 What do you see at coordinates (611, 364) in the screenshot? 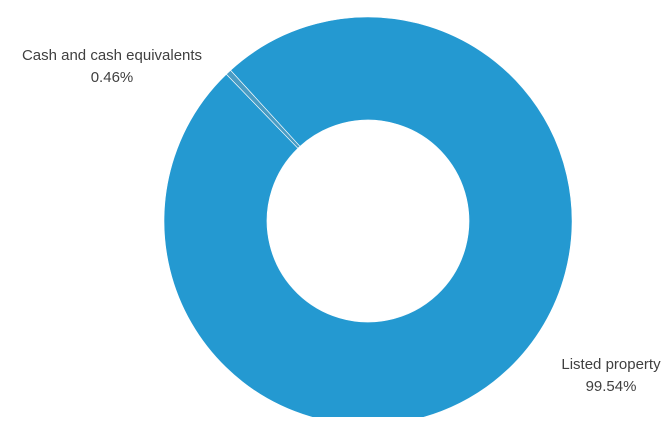
I see `slice-label-listed-property-name: Listed property` at bounding box center [611, 364].